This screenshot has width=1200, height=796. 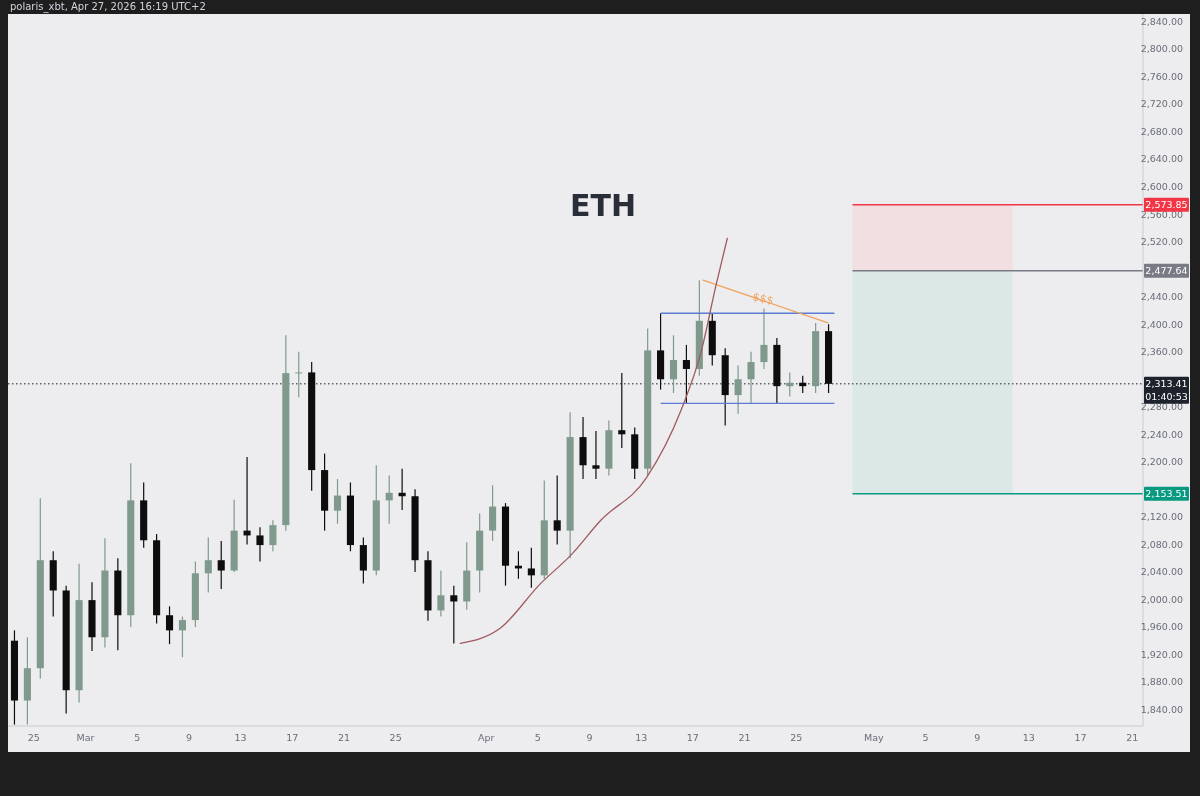 What do you see at coordinates (1161, 599) in the screenshot?
I see `y-tick-label: 2,000.00` at bounding box center [1161, 599].